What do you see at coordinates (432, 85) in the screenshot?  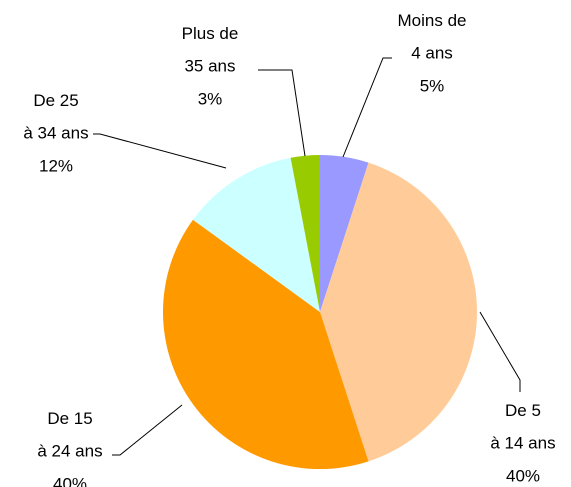 I see `value-label: 5%` at bounding box center [432, 85].